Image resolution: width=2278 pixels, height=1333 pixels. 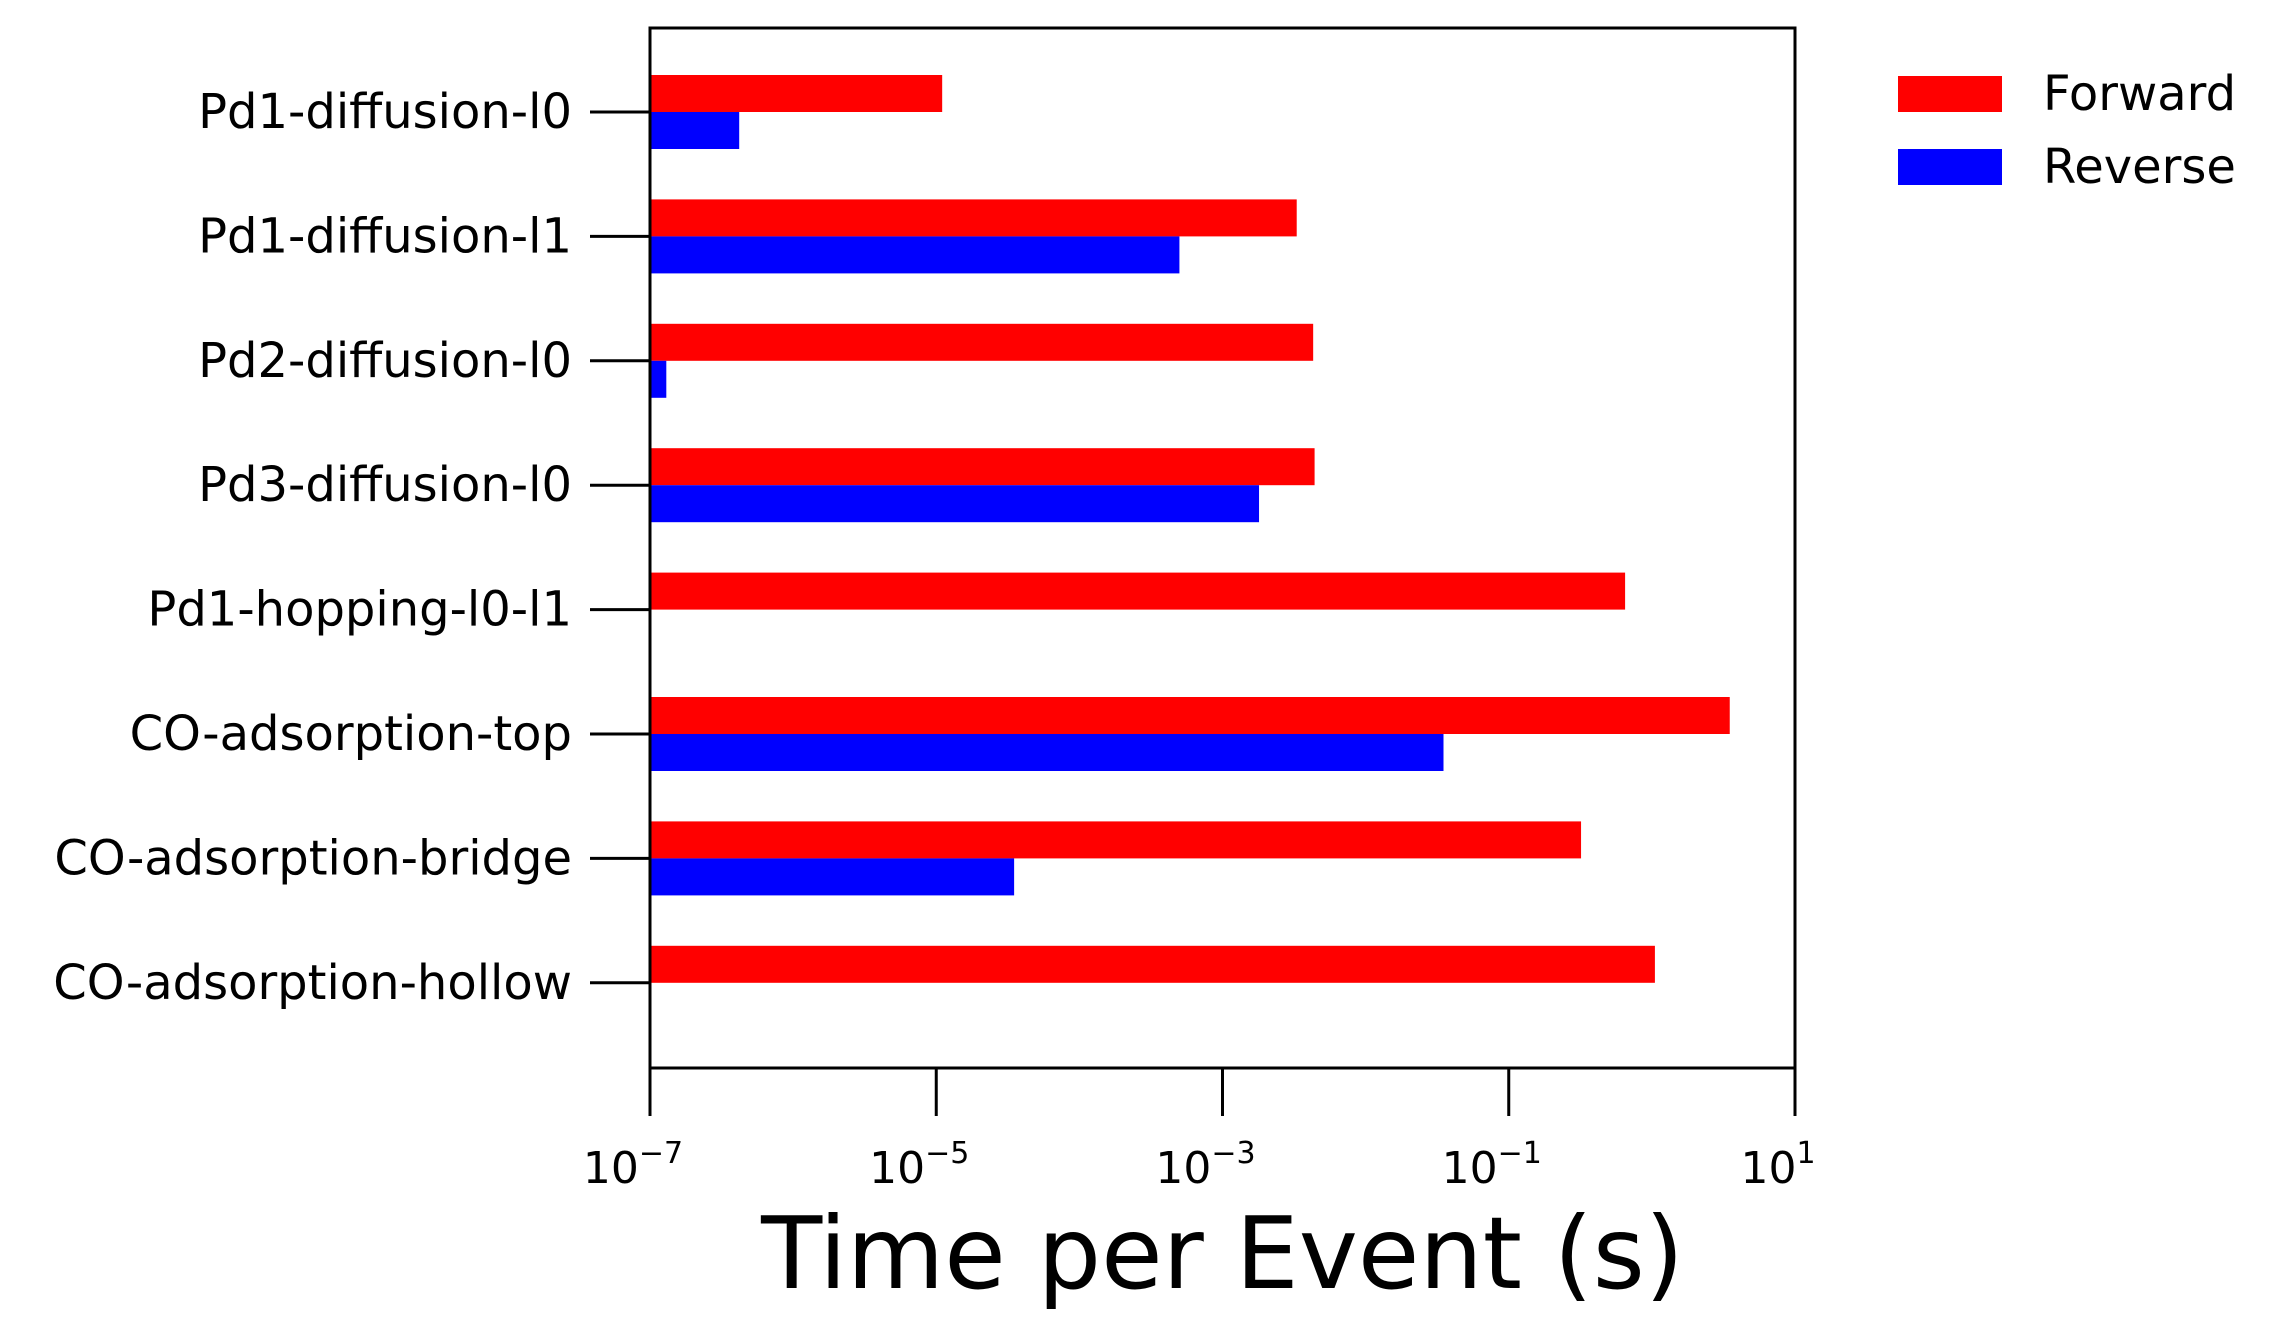 I want to click on y-tick-label: CO-adsorption-hollow, so click(x=312, y=983).